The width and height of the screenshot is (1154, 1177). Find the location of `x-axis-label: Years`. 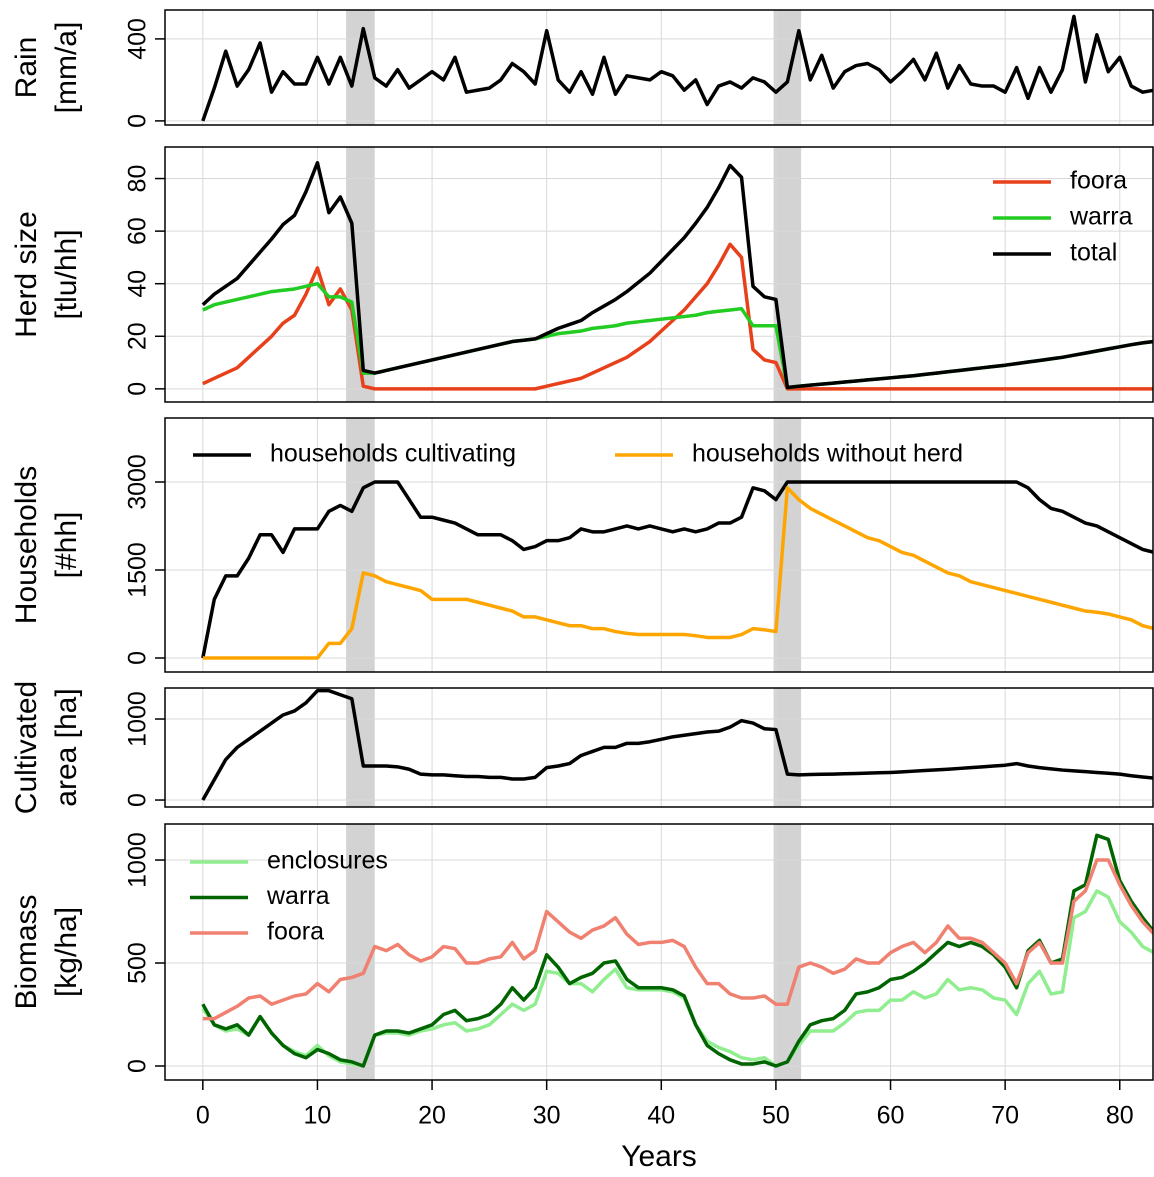

x-axis-label: Years is located at coordinates (659, 1156).